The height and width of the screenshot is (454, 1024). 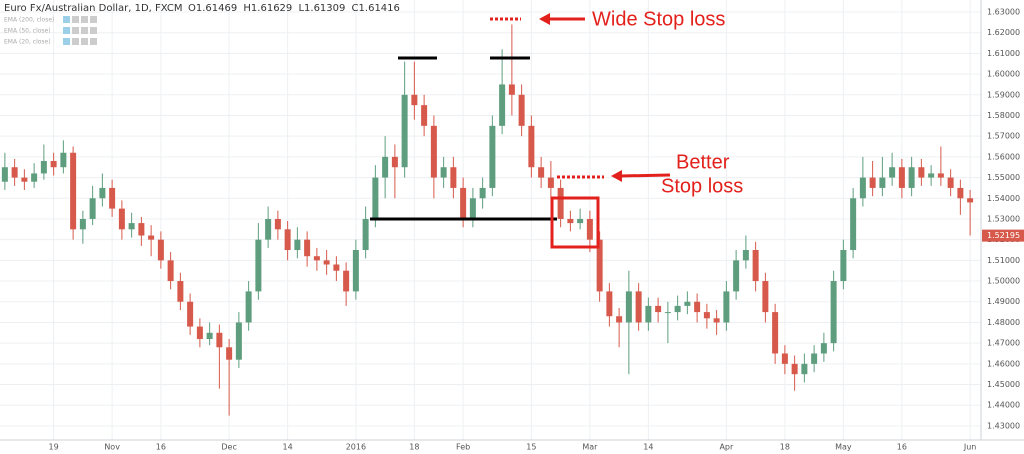 What do you see at coordinates (575, 222) in the screenshot?
I see `entry-box` at bounding box center [575, 222].